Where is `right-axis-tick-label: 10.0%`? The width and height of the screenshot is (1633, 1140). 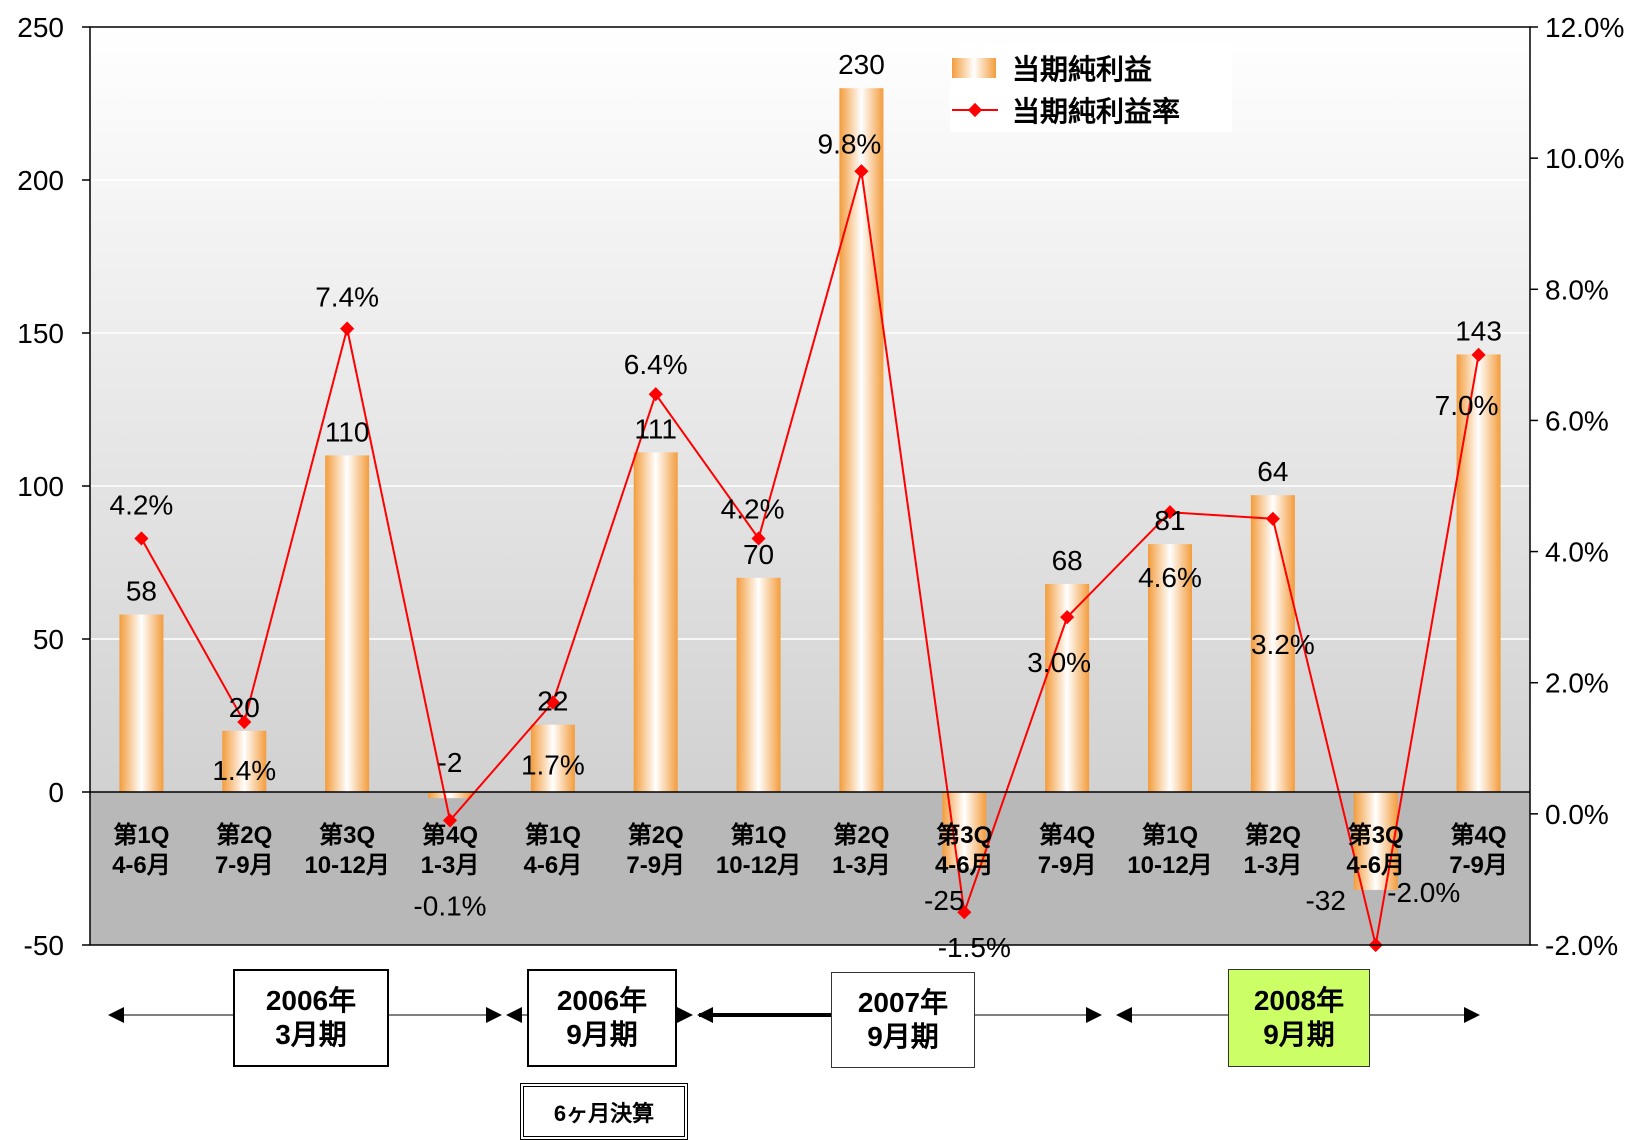
right-axis-tick-label: 10.0% is located at coordinates (1584, 158).